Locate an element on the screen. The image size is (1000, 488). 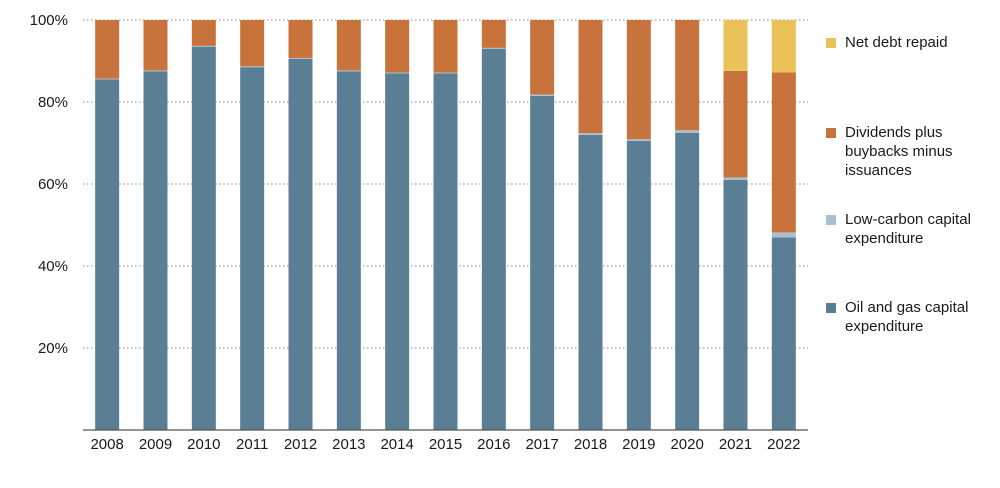
legend-swatch-net-debt-repaid is located at coordinates (831, 43).